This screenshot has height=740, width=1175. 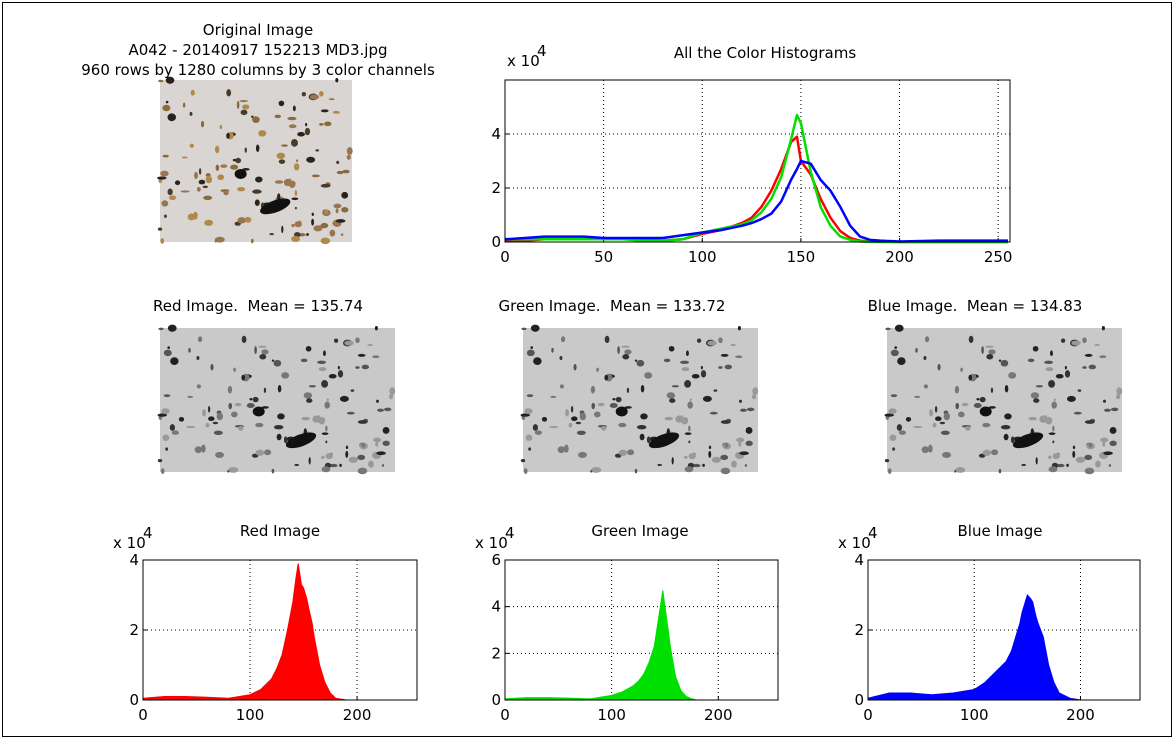 What do you see at coordinates (859, 560) in the screenshot?
I see `y-tick-label: 4` at bounding box center [859, 560].